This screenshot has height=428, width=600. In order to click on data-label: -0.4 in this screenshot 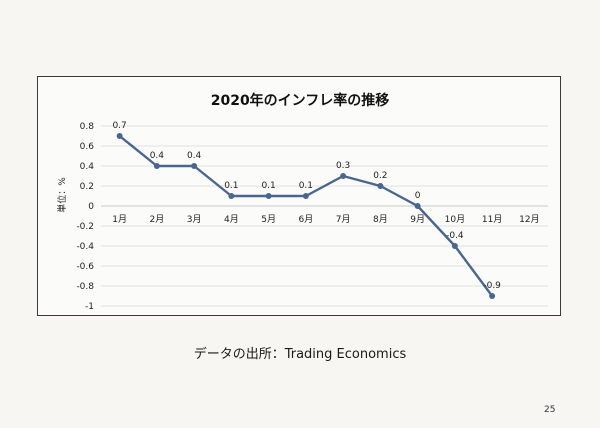, I will do `click(455, 236)`.